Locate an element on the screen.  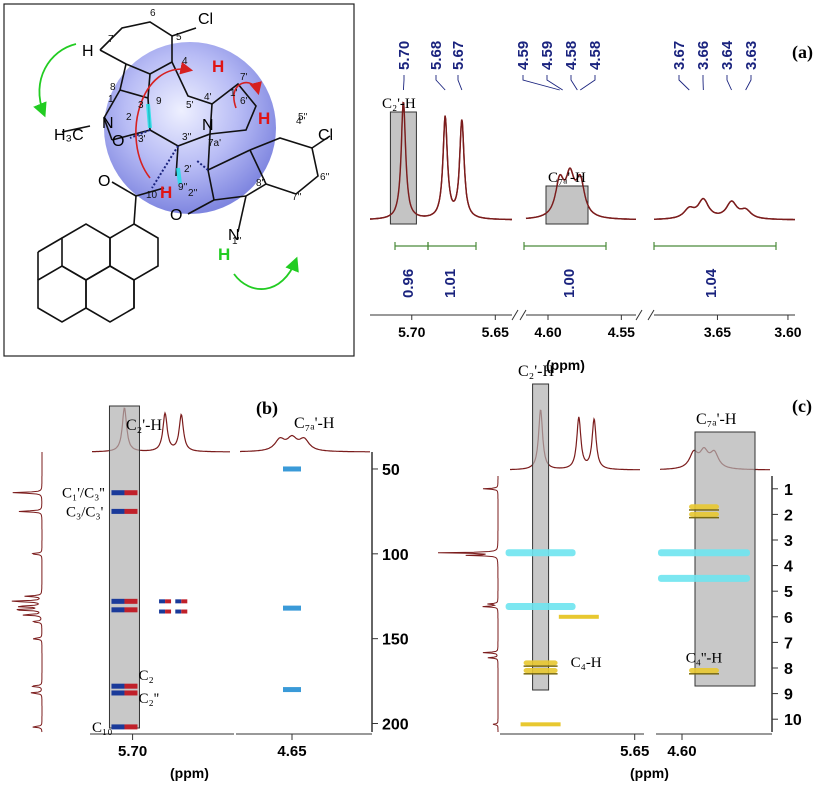
peak-label-1: 5.68 is located at coordinates (436, 55).